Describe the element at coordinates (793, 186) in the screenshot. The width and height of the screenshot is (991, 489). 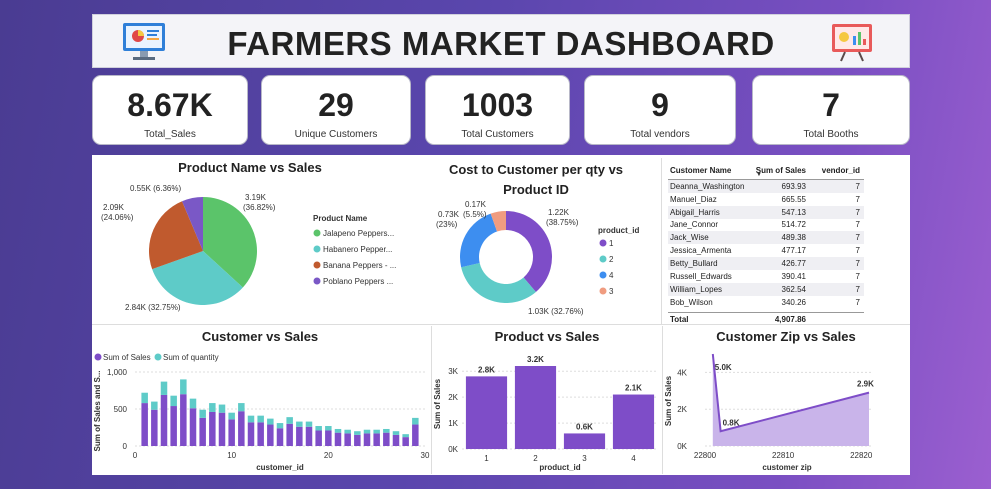
I see `table-cell: 693.93` at that location.